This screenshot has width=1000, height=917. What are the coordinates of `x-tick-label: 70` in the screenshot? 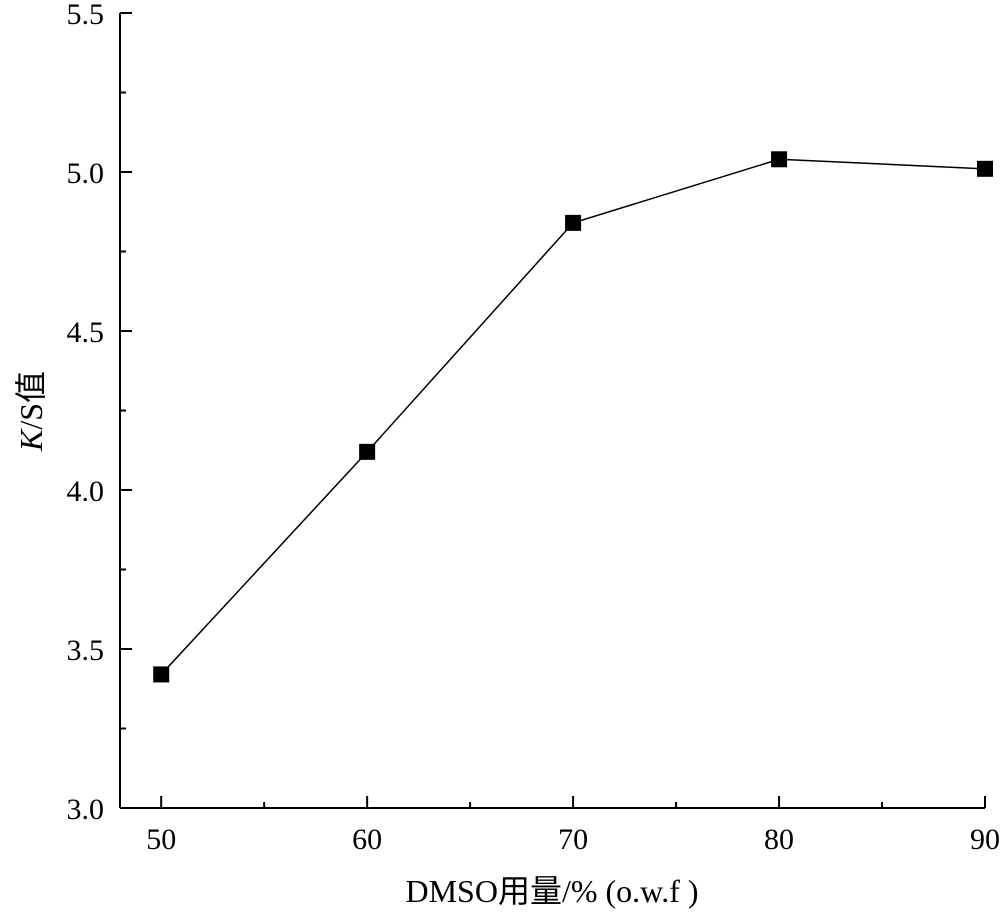 It's located at (573, 839).